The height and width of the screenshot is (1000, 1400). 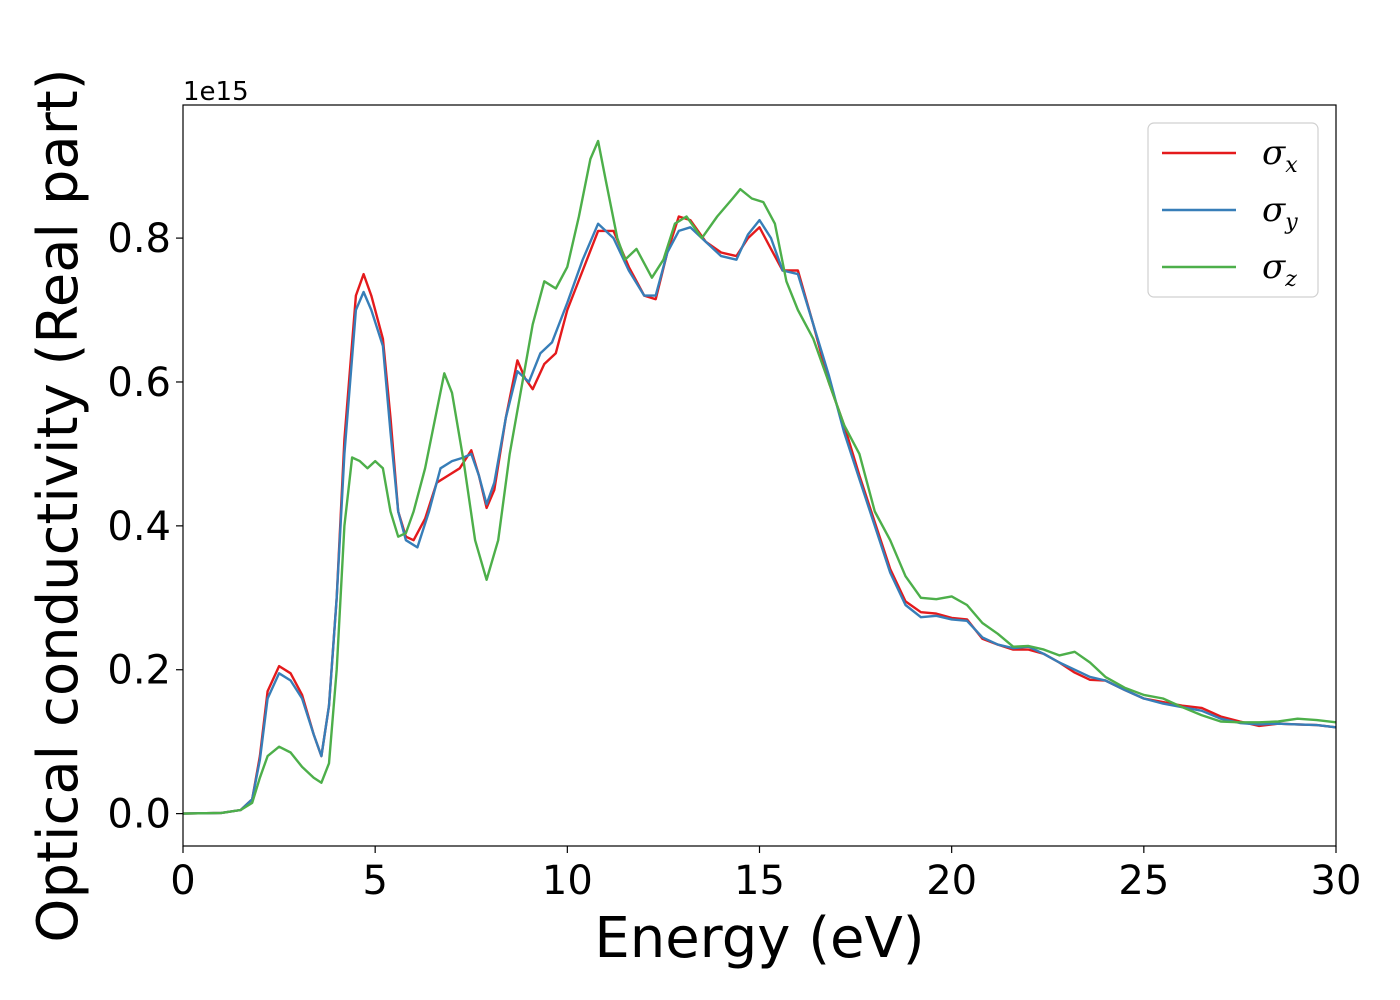 I want to click on y-axis-ticks: 0.0 0.2 0.4 0.6 0.8, so click(x=145, y=527).